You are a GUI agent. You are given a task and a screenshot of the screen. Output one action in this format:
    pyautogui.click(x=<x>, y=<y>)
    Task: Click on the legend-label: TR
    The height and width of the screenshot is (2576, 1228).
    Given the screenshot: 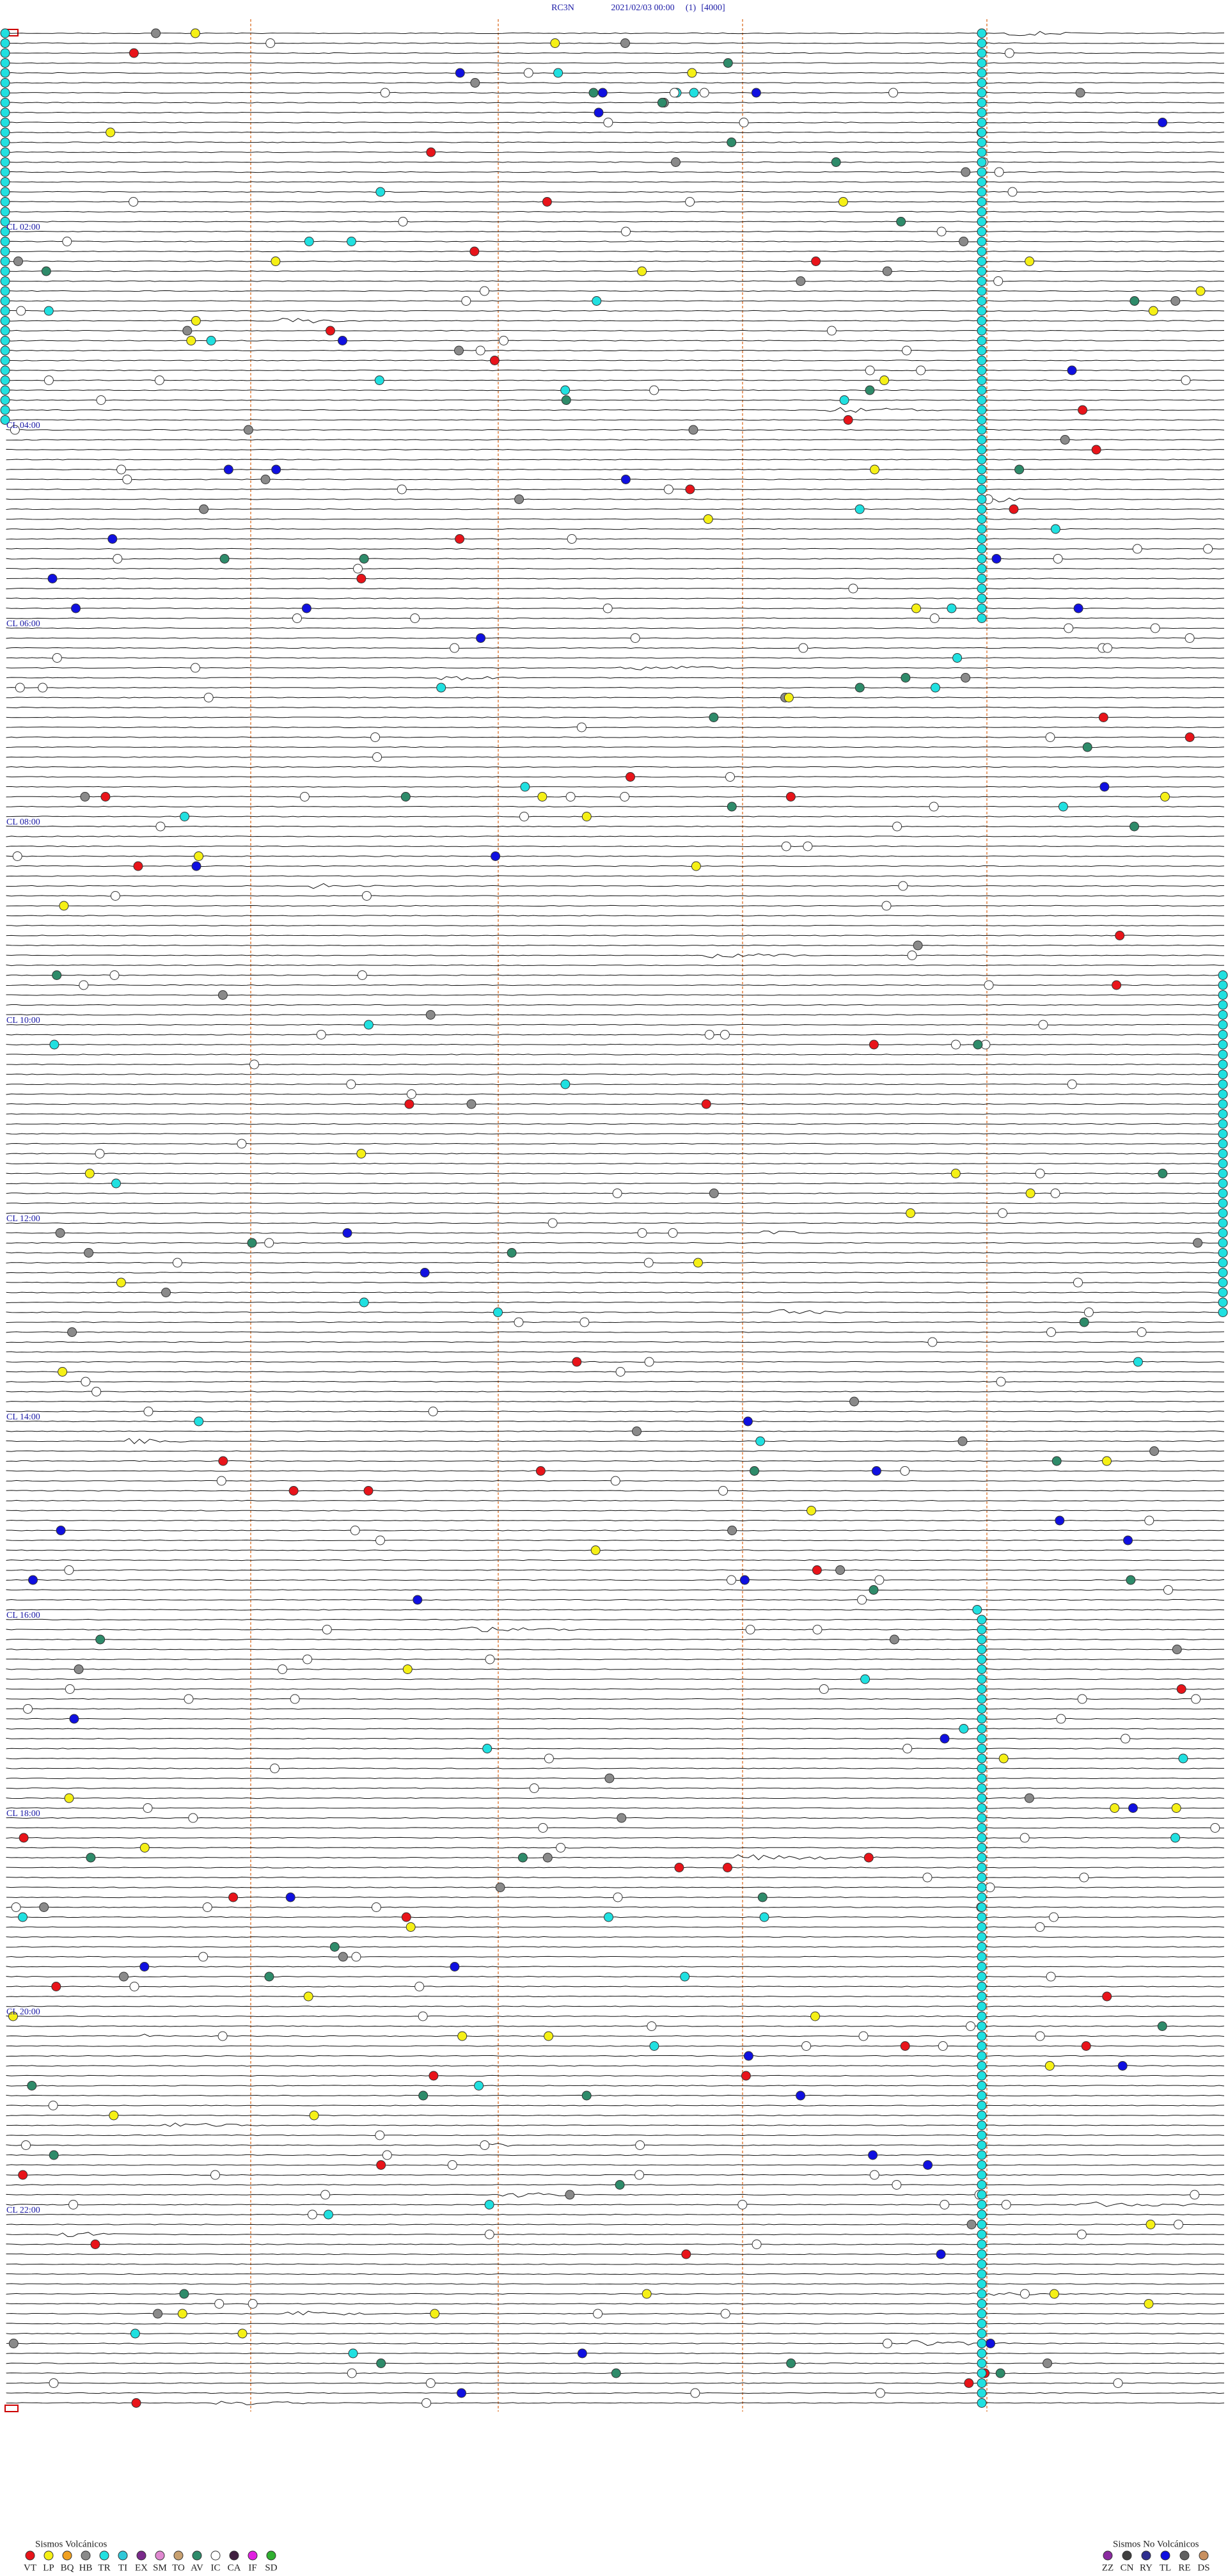 What is the action you would take?
    pyautogui.click(x=104, y=2568)
    